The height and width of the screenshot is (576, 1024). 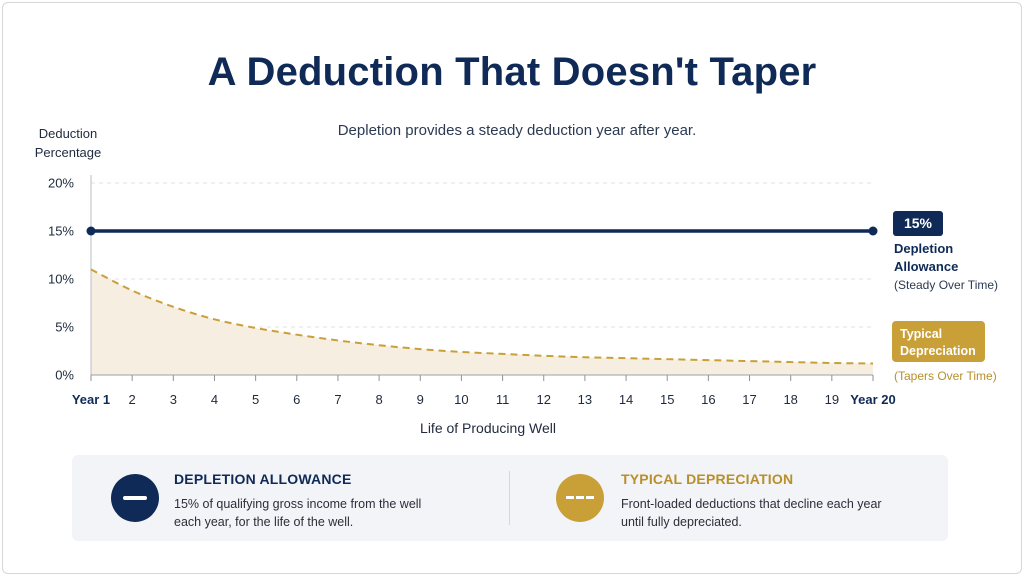 I want to click on x-tick-label: 13, so click(x=585, y=399).